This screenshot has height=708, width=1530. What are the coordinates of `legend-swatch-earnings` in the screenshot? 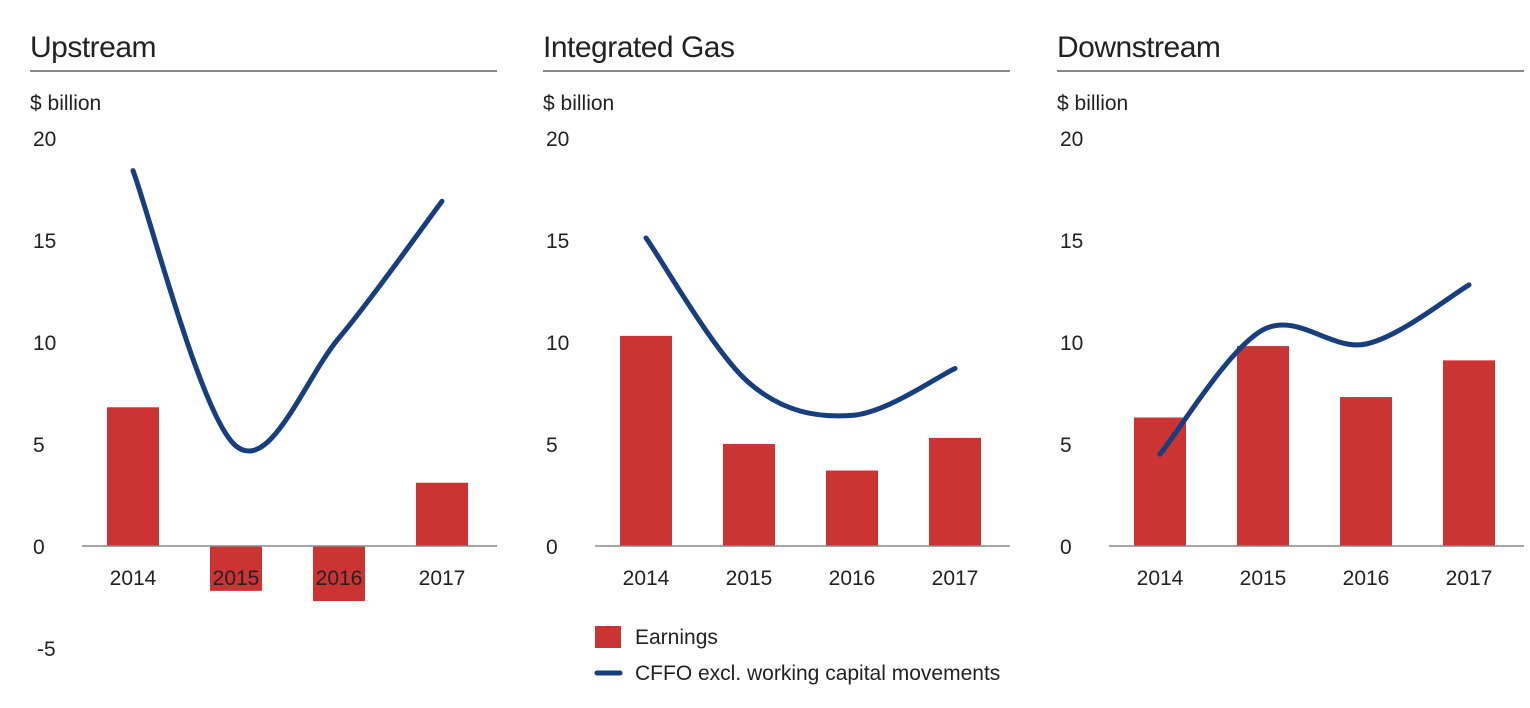 It's located at (608, 637).